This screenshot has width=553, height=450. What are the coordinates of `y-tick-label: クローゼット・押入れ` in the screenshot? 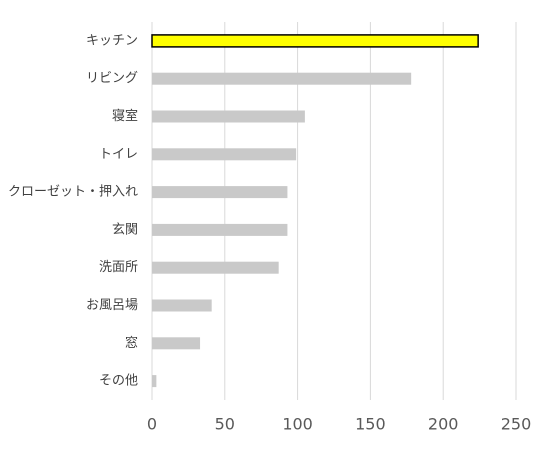 It's located at (73, 192).